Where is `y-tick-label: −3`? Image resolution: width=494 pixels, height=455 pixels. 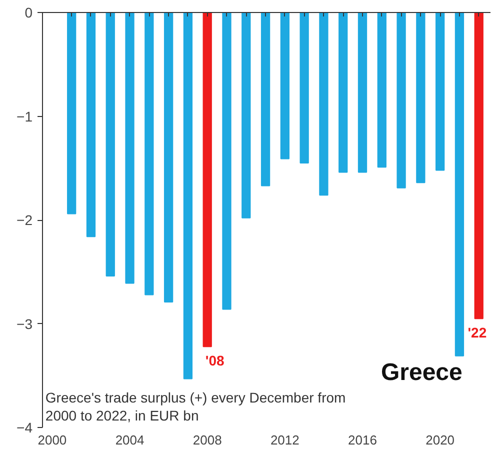 y-tick-label: −3 is located at coordinates (24, 324).